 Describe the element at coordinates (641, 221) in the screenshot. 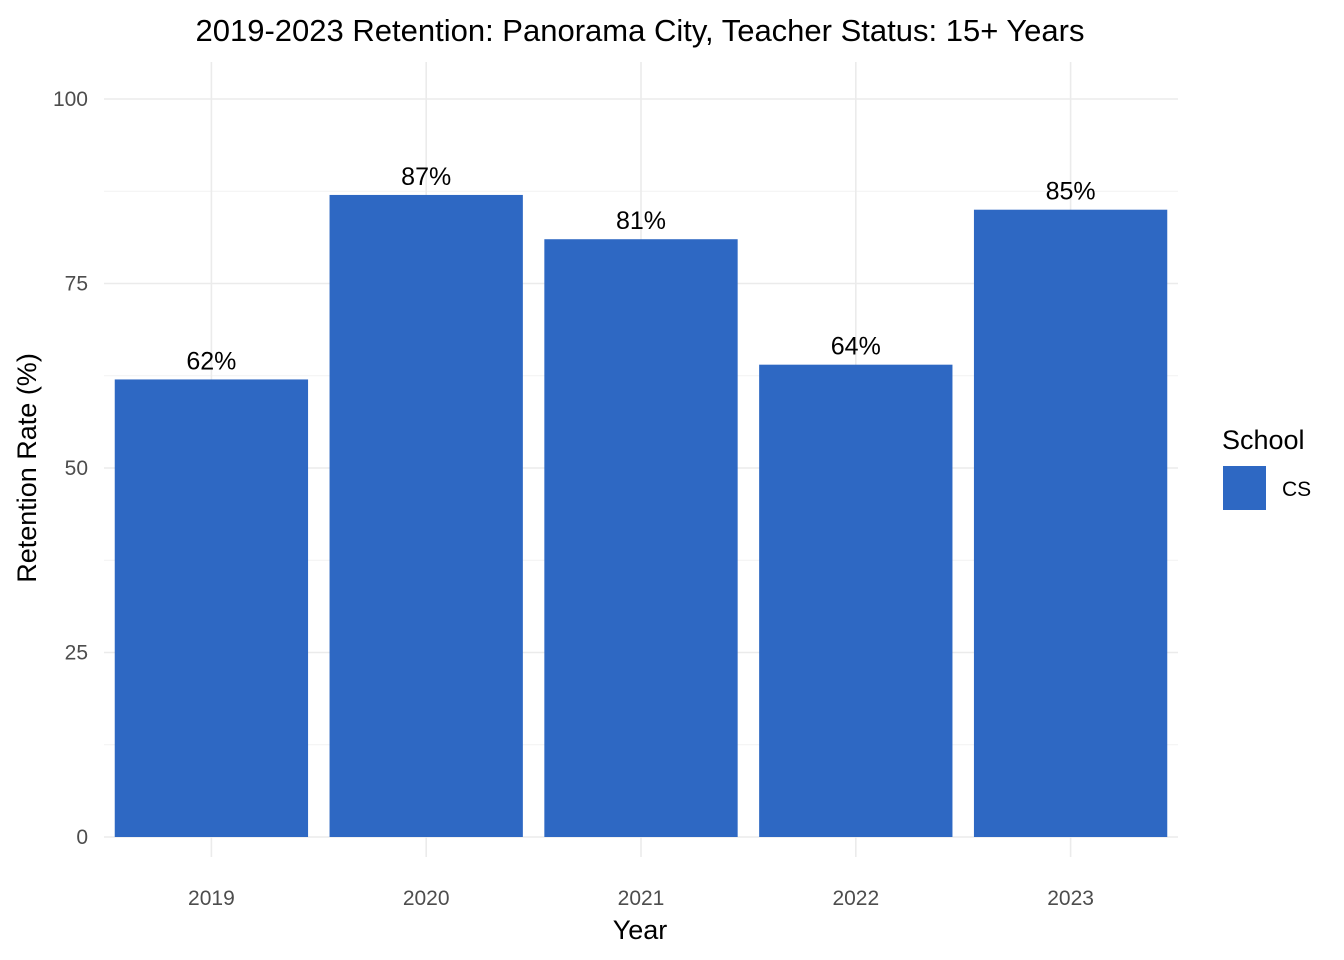

I see `data-label-2021: 81%` at that location.